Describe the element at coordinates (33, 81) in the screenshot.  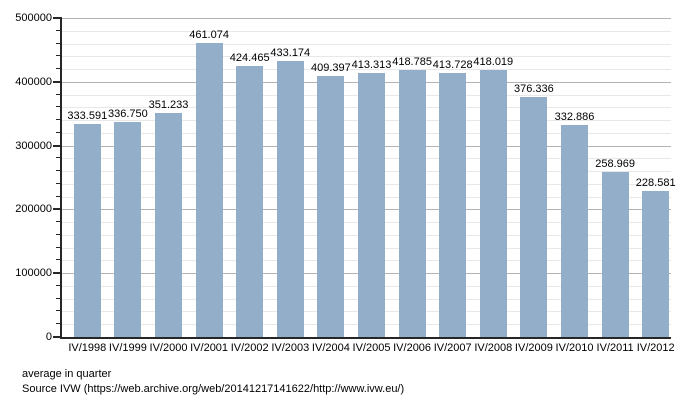
I see `y-axis-tick-label: 400000` at that location.